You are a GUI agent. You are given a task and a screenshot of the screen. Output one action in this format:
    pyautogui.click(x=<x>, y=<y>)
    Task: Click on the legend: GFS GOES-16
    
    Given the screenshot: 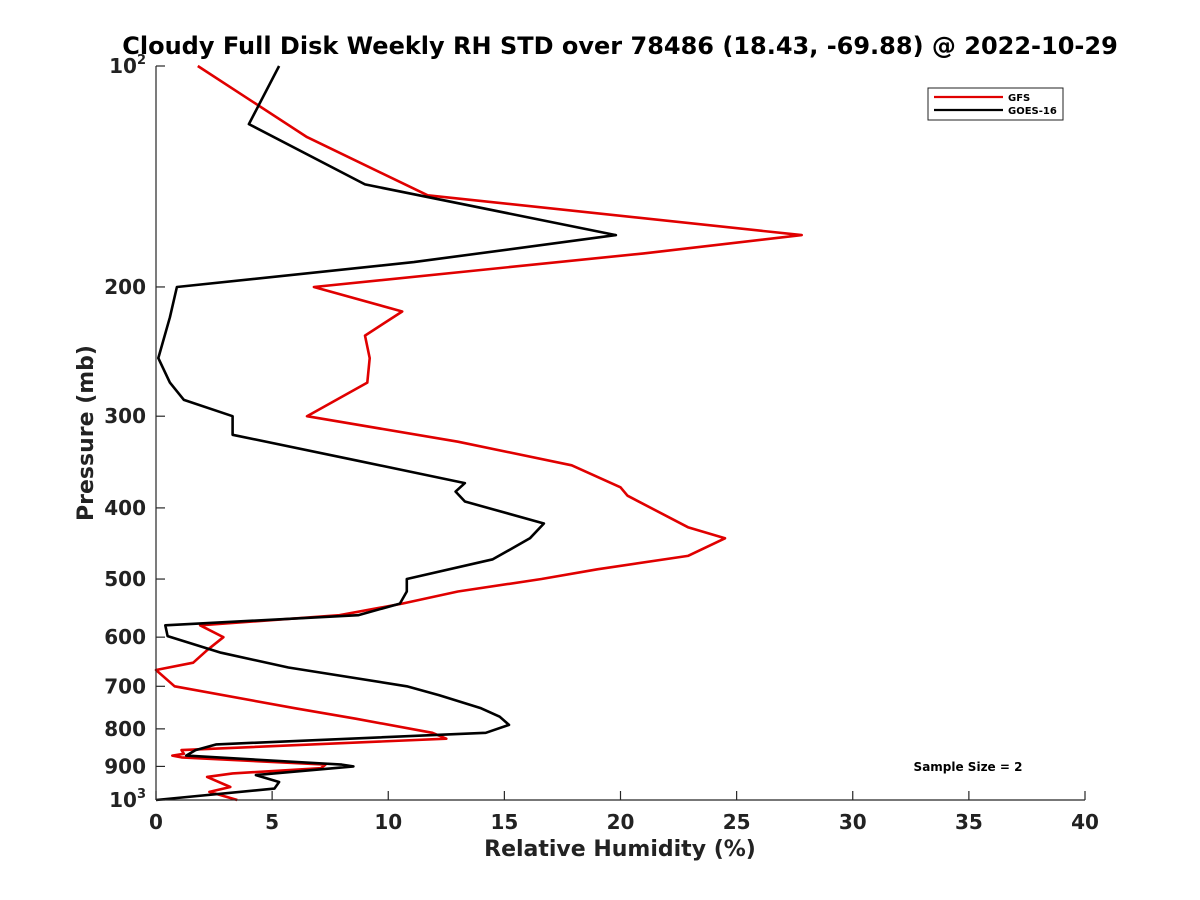 What is the action you would take?
    pyautogui.click(x=995, y=104)
    